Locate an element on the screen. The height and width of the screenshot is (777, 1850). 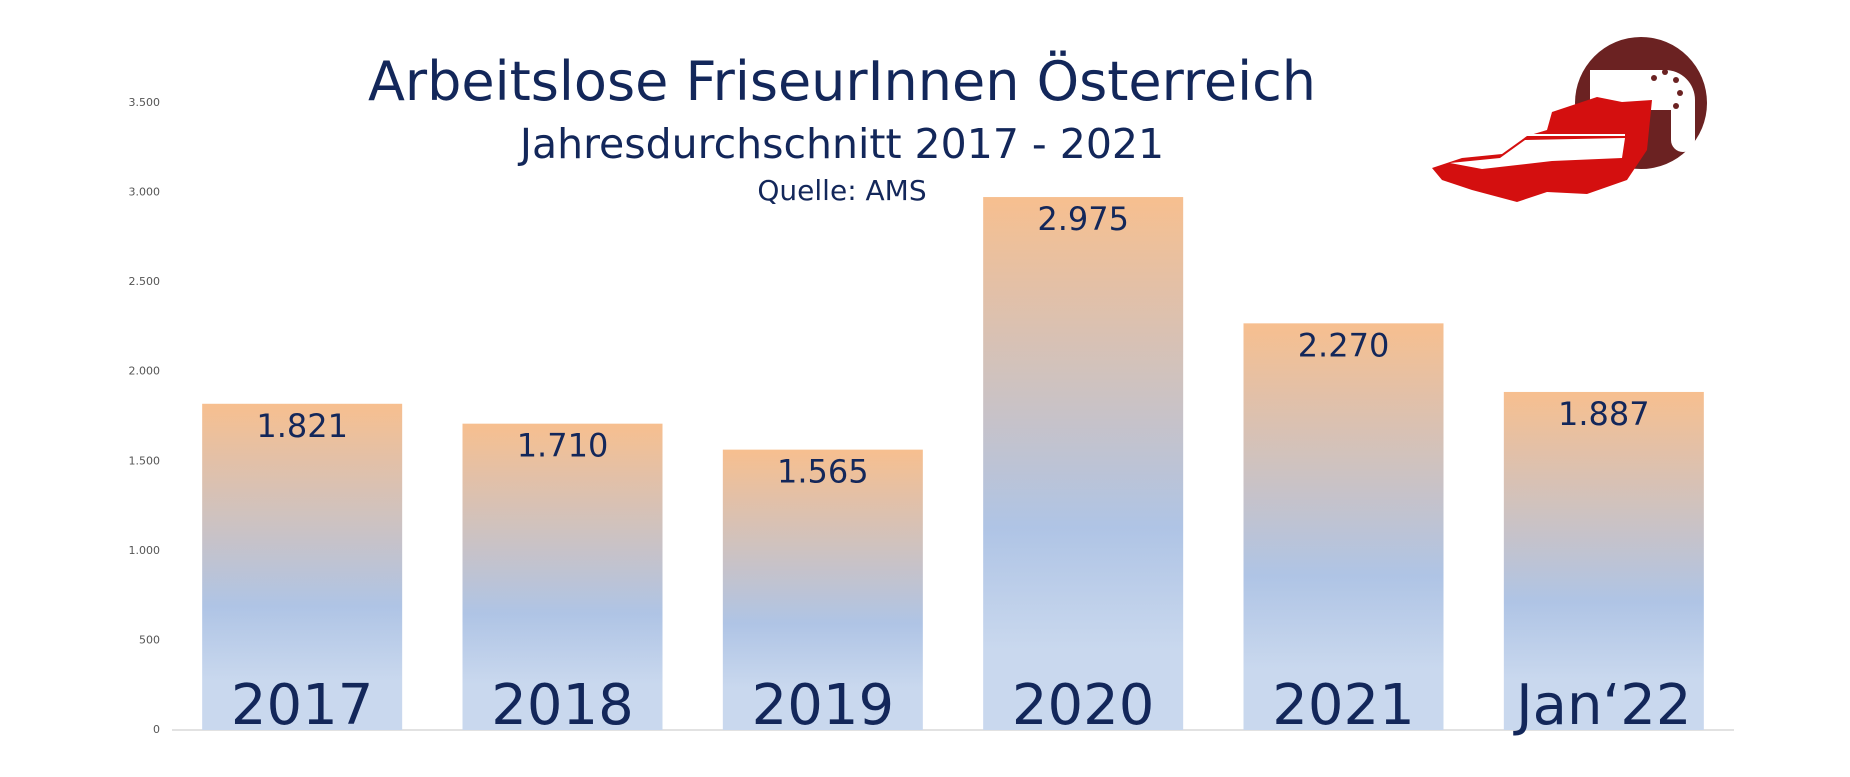
category-label: 2021 is located at coordinates (1343, 705).